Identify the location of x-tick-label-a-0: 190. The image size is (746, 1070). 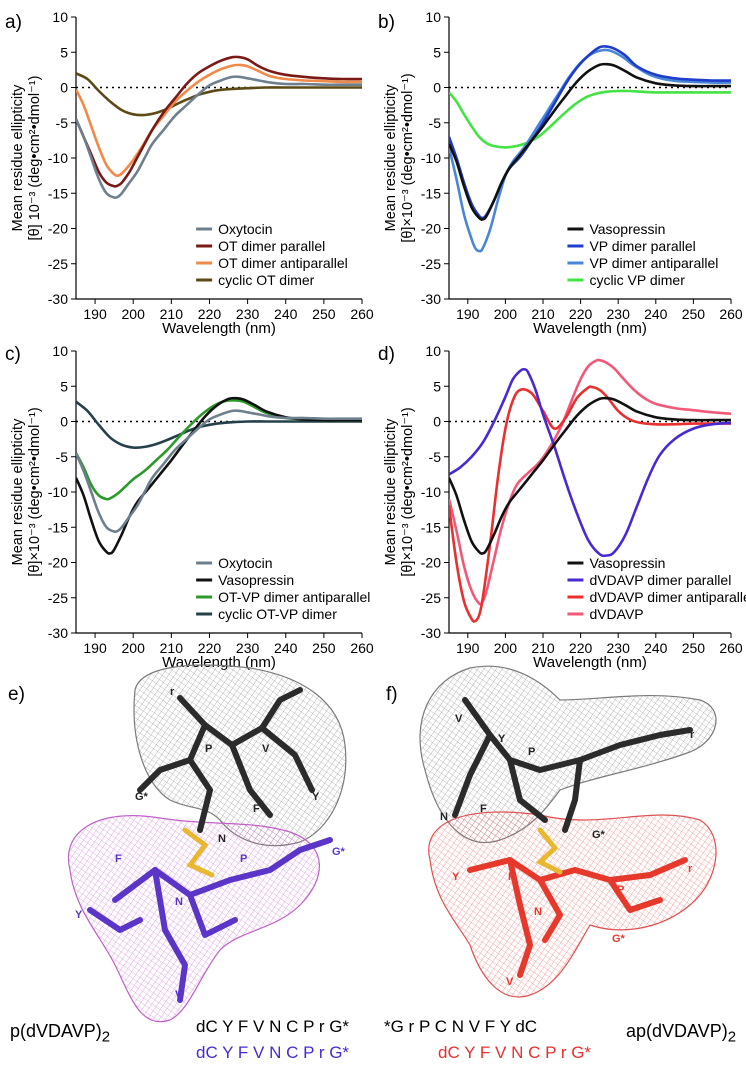
(95, 314).